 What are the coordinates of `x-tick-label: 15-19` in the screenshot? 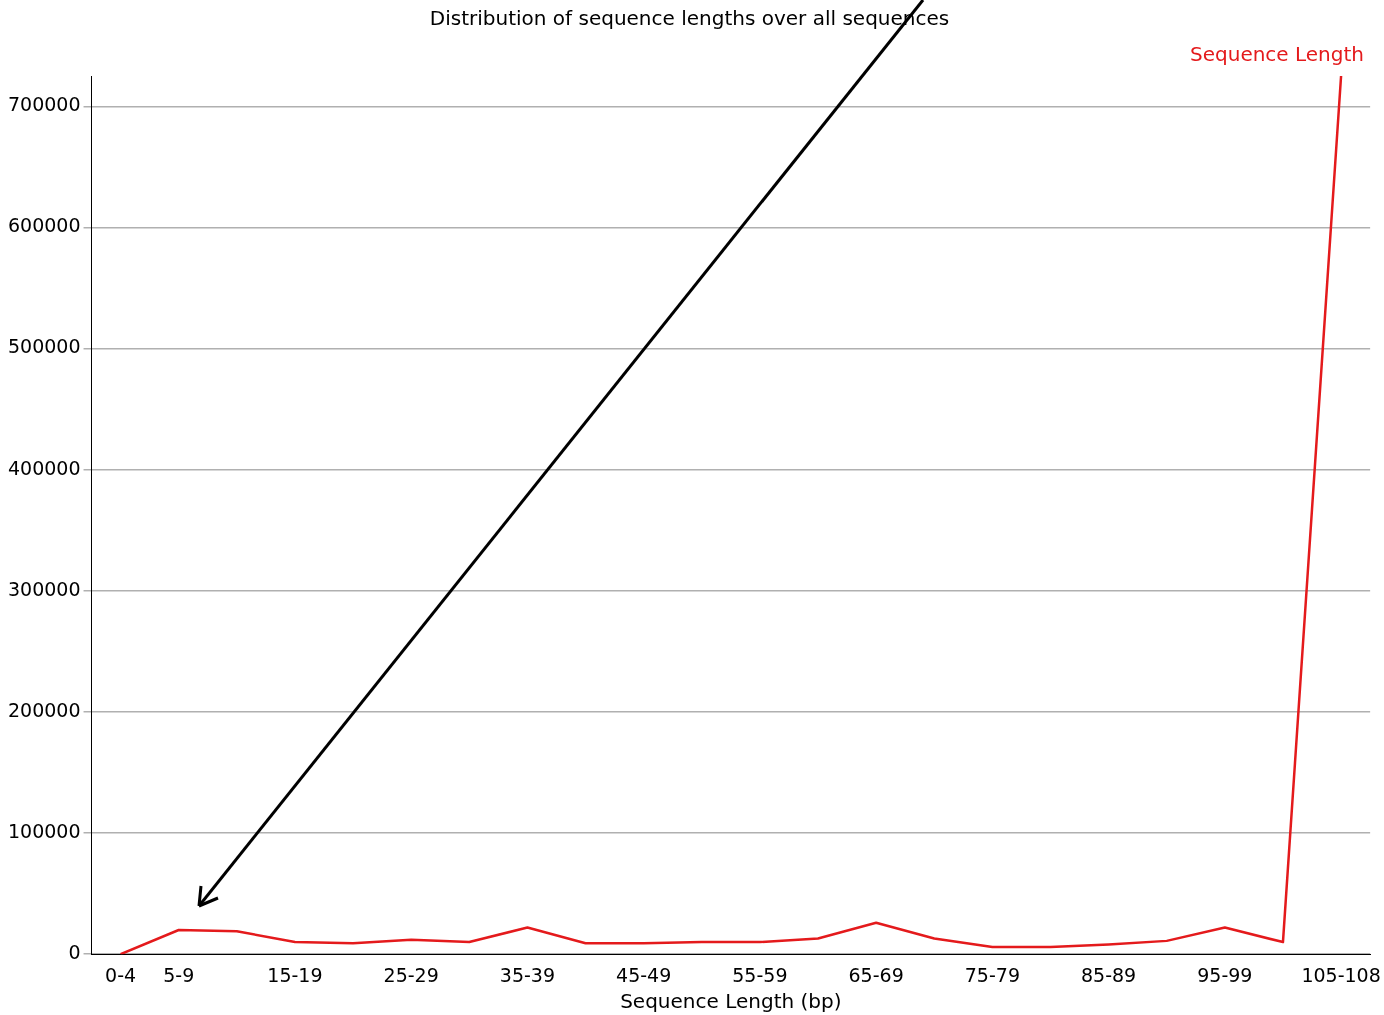 It's located at (295, 974).